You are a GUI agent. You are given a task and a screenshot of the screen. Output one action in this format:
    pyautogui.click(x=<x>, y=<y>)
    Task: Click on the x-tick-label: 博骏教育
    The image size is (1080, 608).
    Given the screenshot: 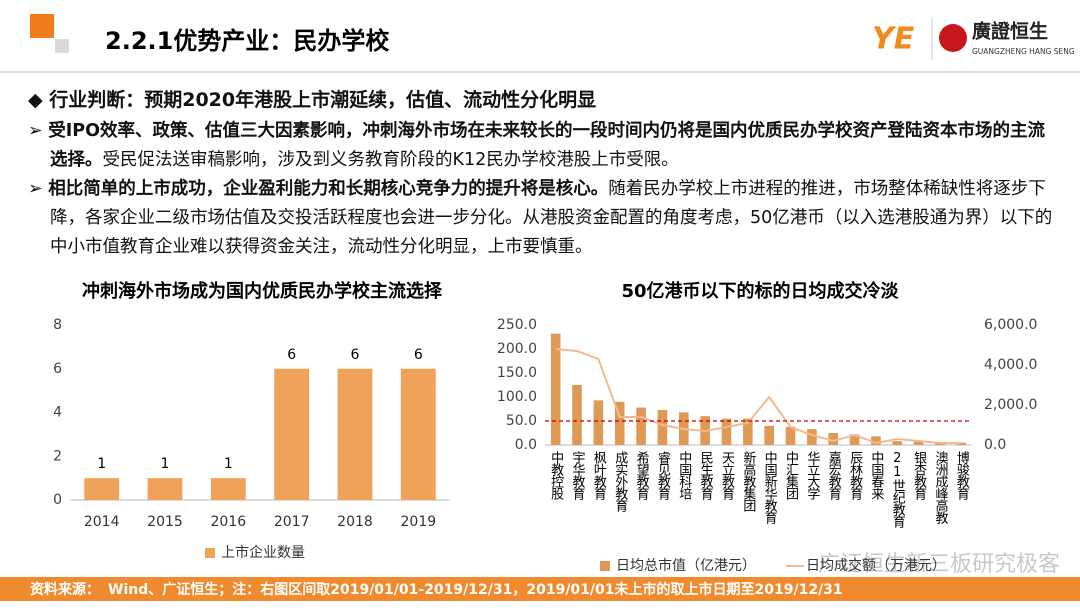 What is the action you would take?
    pyautogui.click(x=962, y=476)
    